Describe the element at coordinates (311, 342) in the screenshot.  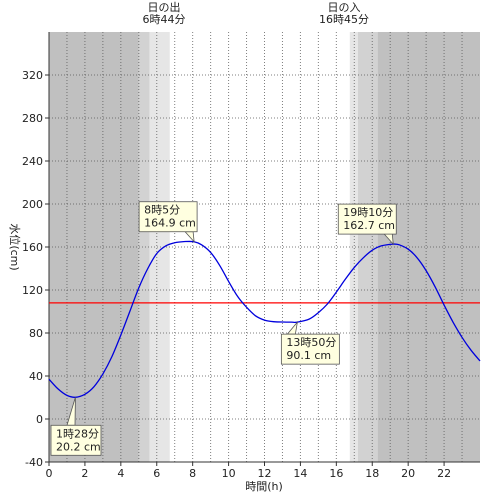
I see `callout-time: 13時50分` at that location.